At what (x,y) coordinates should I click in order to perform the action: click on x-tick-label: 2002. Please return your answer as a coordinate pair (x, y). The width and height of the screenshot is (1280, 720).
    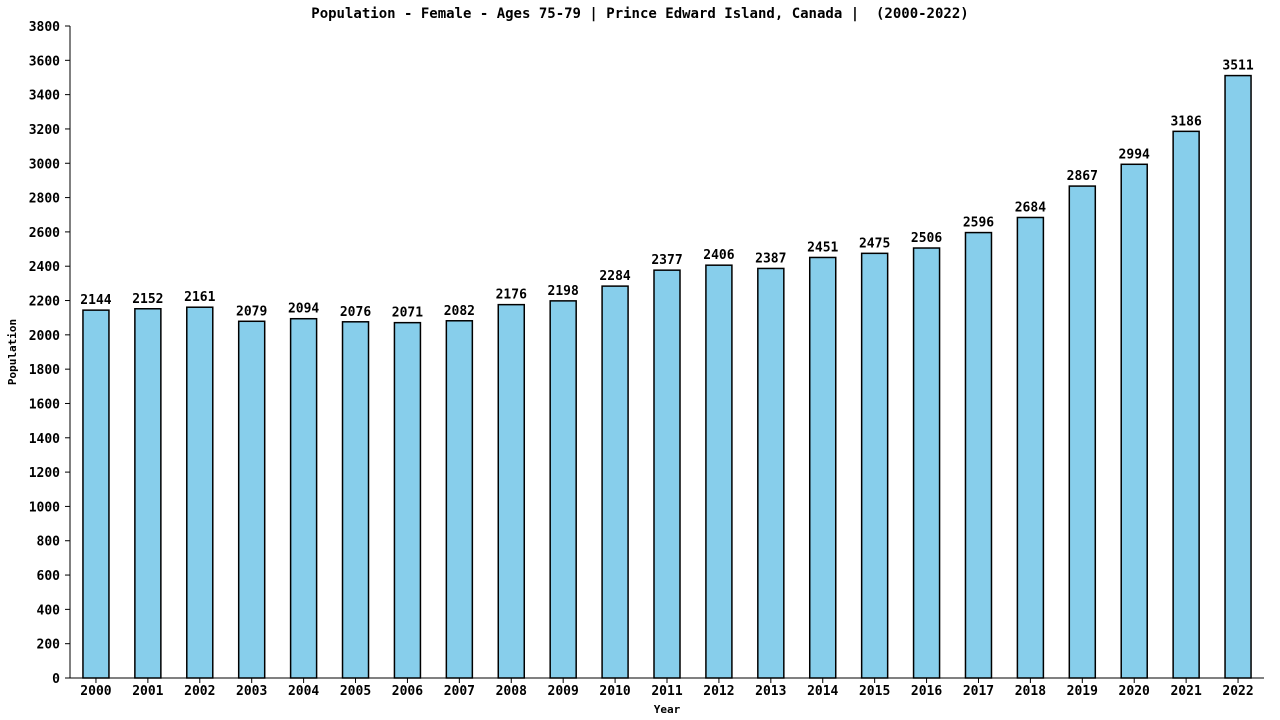
    Looking at the image, I should click on (199, 691).